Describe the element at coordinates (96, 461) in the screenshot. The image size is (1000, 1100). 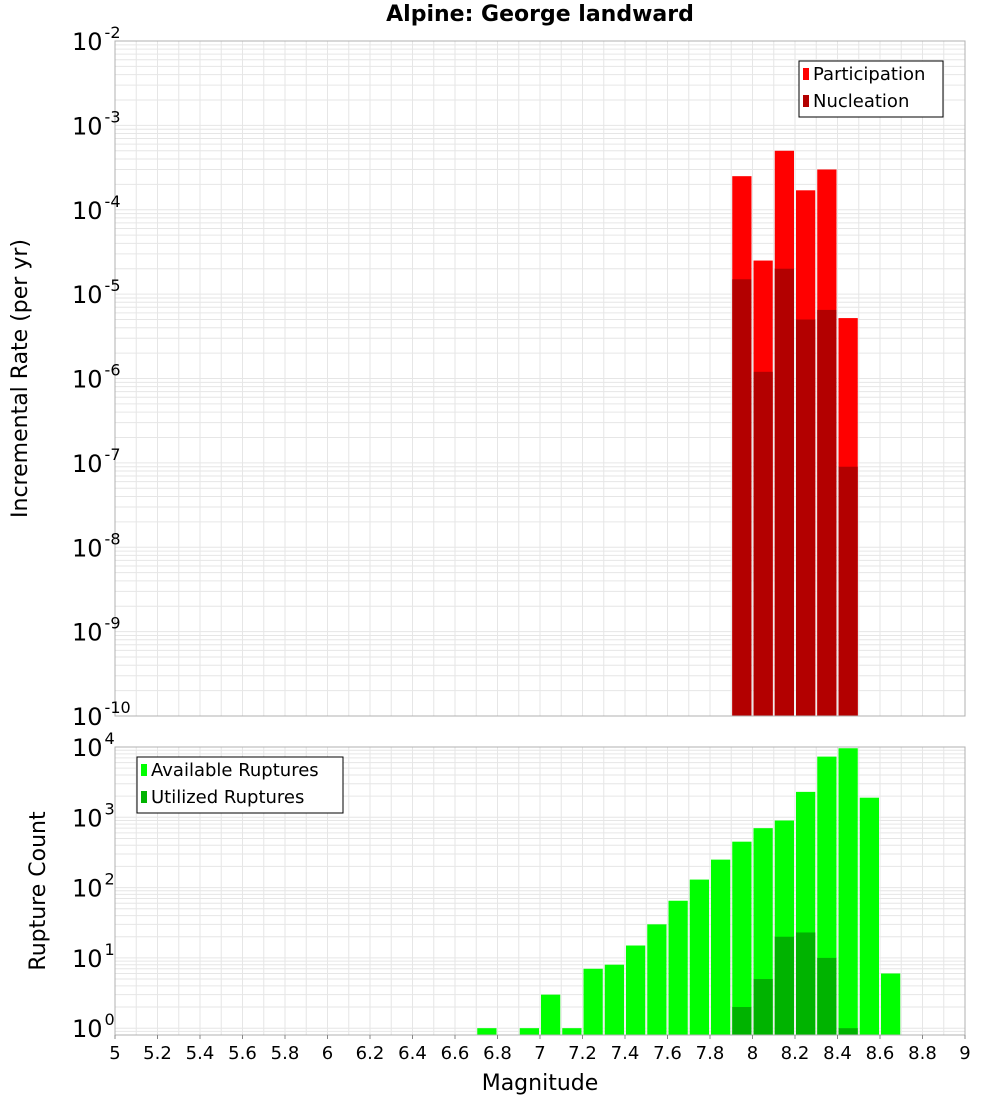
I see `y-tick-label: 10 -7` at that location.